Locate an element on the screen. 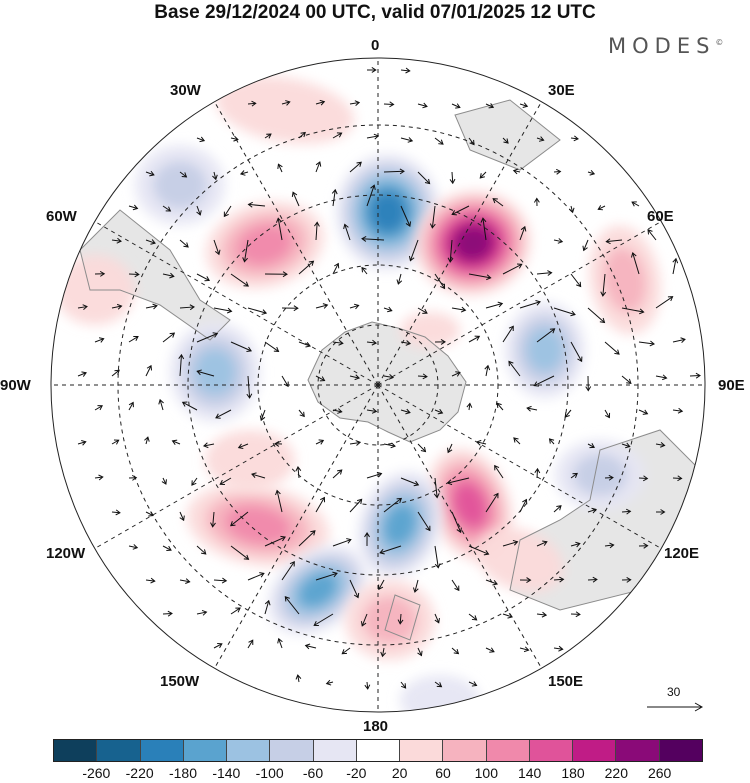 This screenshot has height=783, width=750. anomaly-contour is located at coordinates (318, 590).